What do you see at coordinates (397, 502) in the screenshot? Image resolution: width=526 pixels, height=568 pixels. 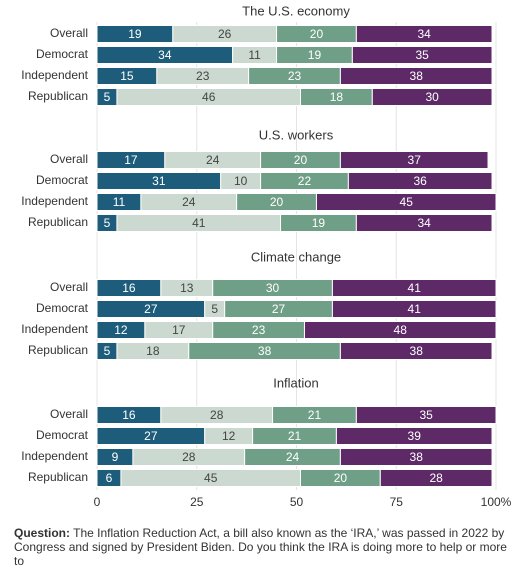 I see `x-tick-label: 75` at bounding box center [397, 502].